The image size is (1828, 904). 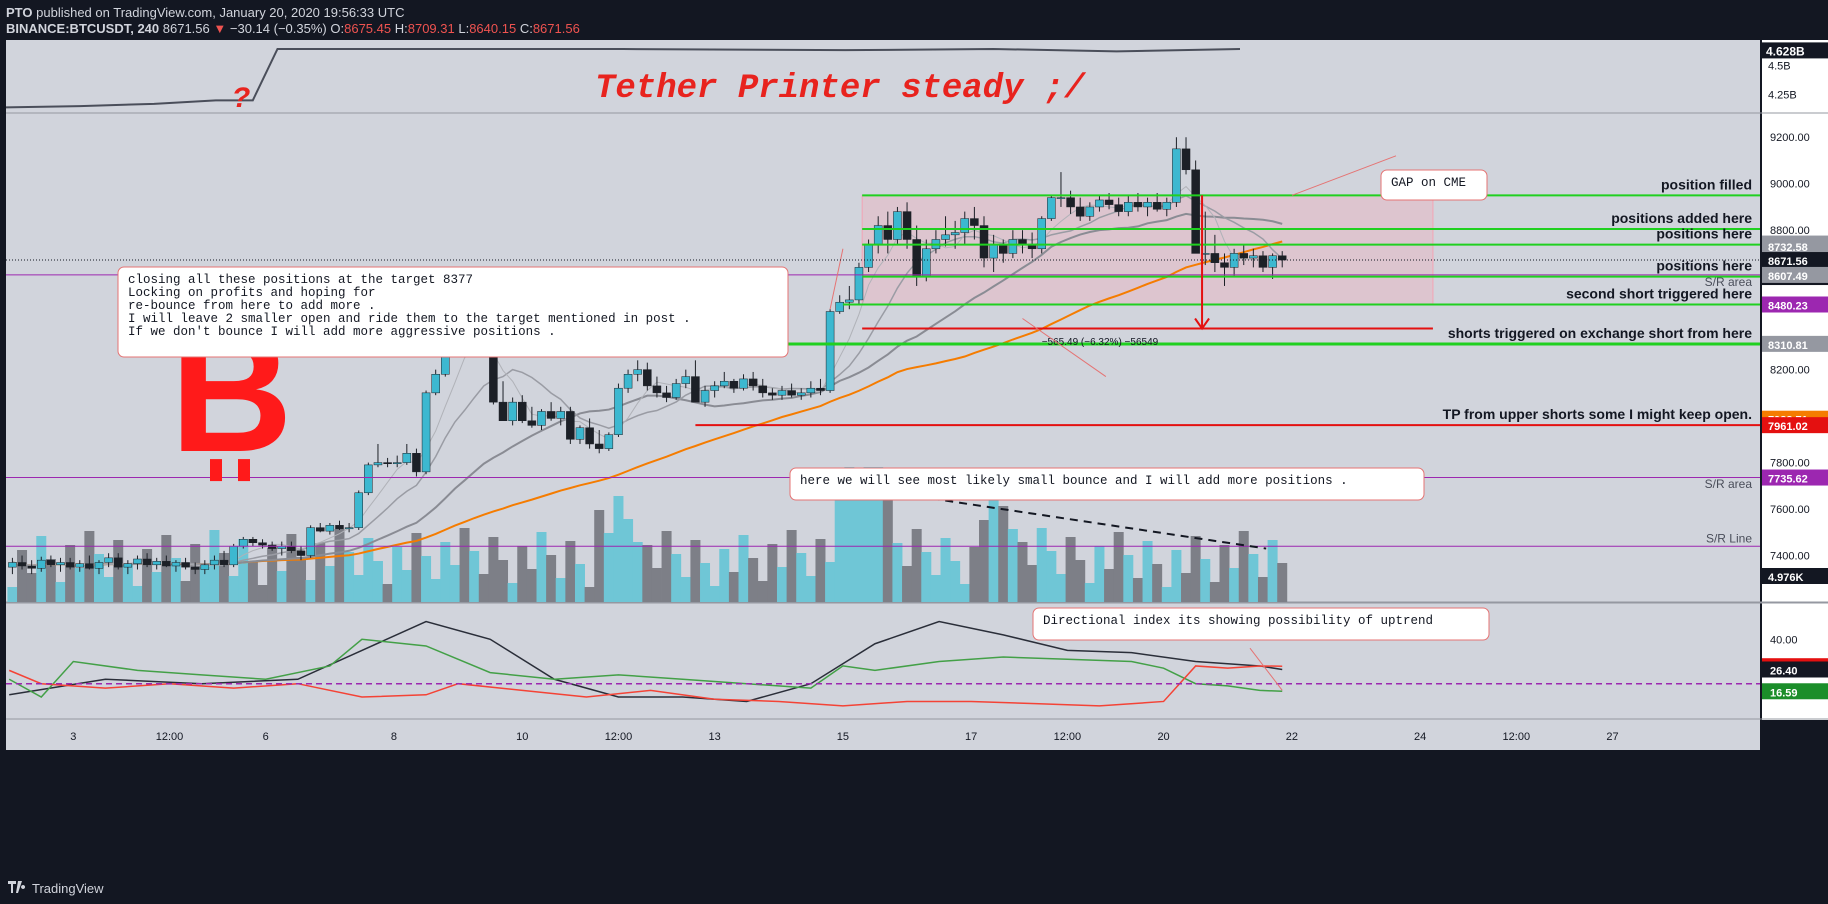 I want to click on time-tick: 12:00, so click(x=1517, y=737).